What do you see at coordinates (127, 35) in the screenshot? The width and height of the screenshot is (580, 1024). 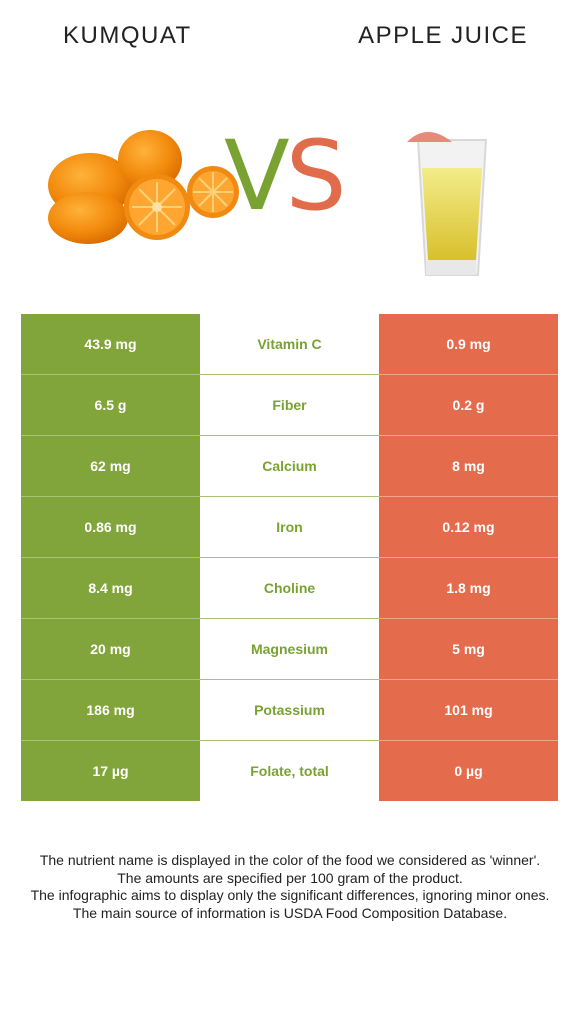 I see `left-food-title: KUMQUAT` at bounding box center [127, 35].